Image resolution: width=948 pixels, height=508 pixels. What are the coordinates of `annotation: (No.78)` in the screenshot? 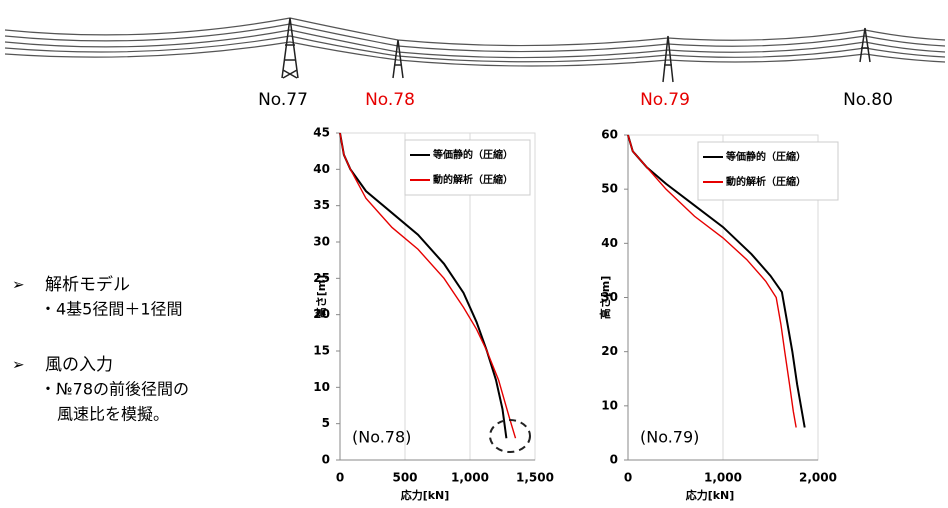 It's located at (381, 437).